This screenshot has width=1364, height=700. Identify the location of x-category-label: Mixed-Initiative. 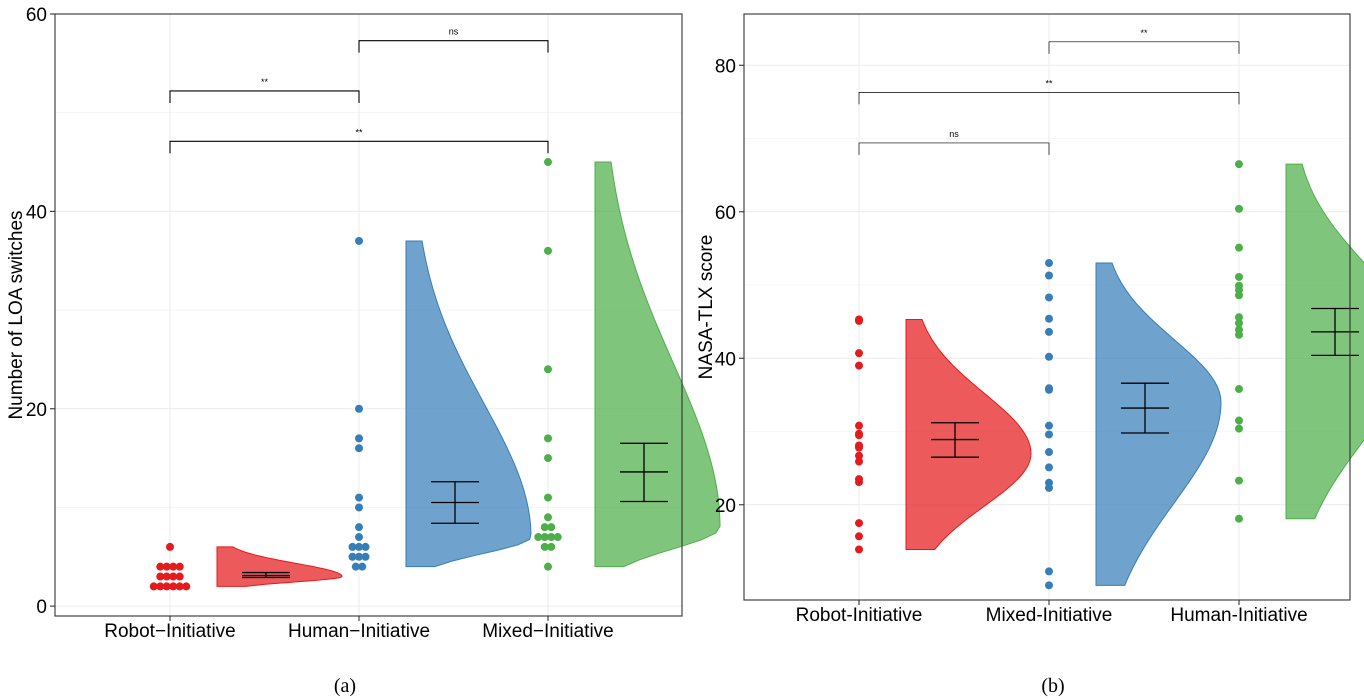
(1049, 615).